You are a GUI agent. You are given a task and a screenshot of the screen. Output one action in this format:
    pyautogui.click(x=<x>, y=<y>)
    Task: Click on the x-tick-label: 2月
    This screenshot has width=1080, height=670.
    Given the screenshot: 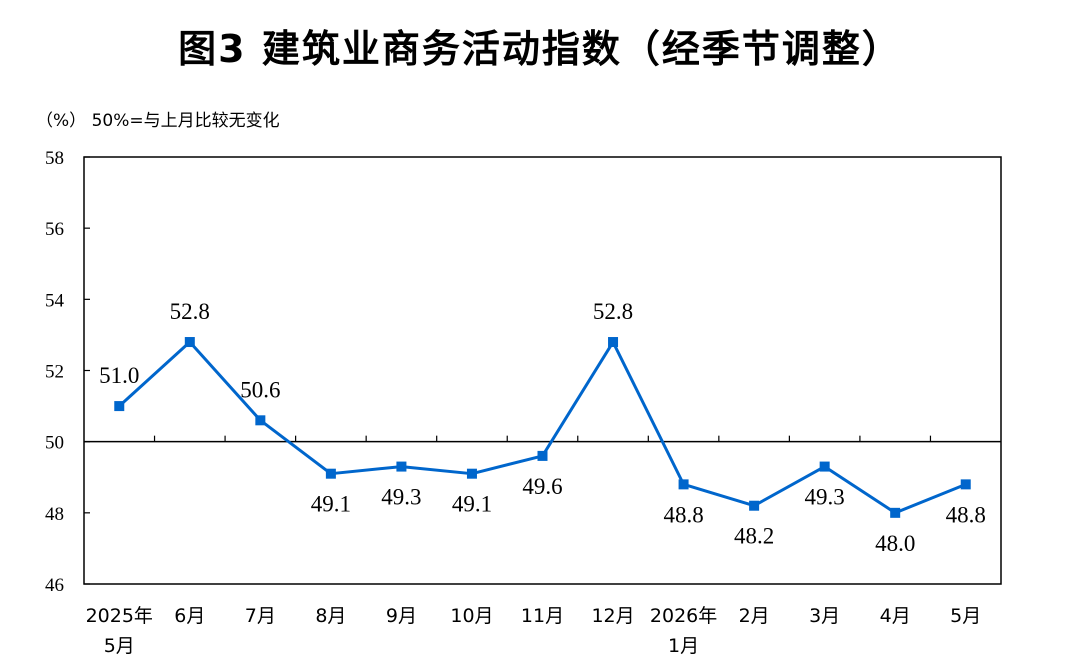 What is the action you would take?
    pyautogui.click(x=754, y=616)
    